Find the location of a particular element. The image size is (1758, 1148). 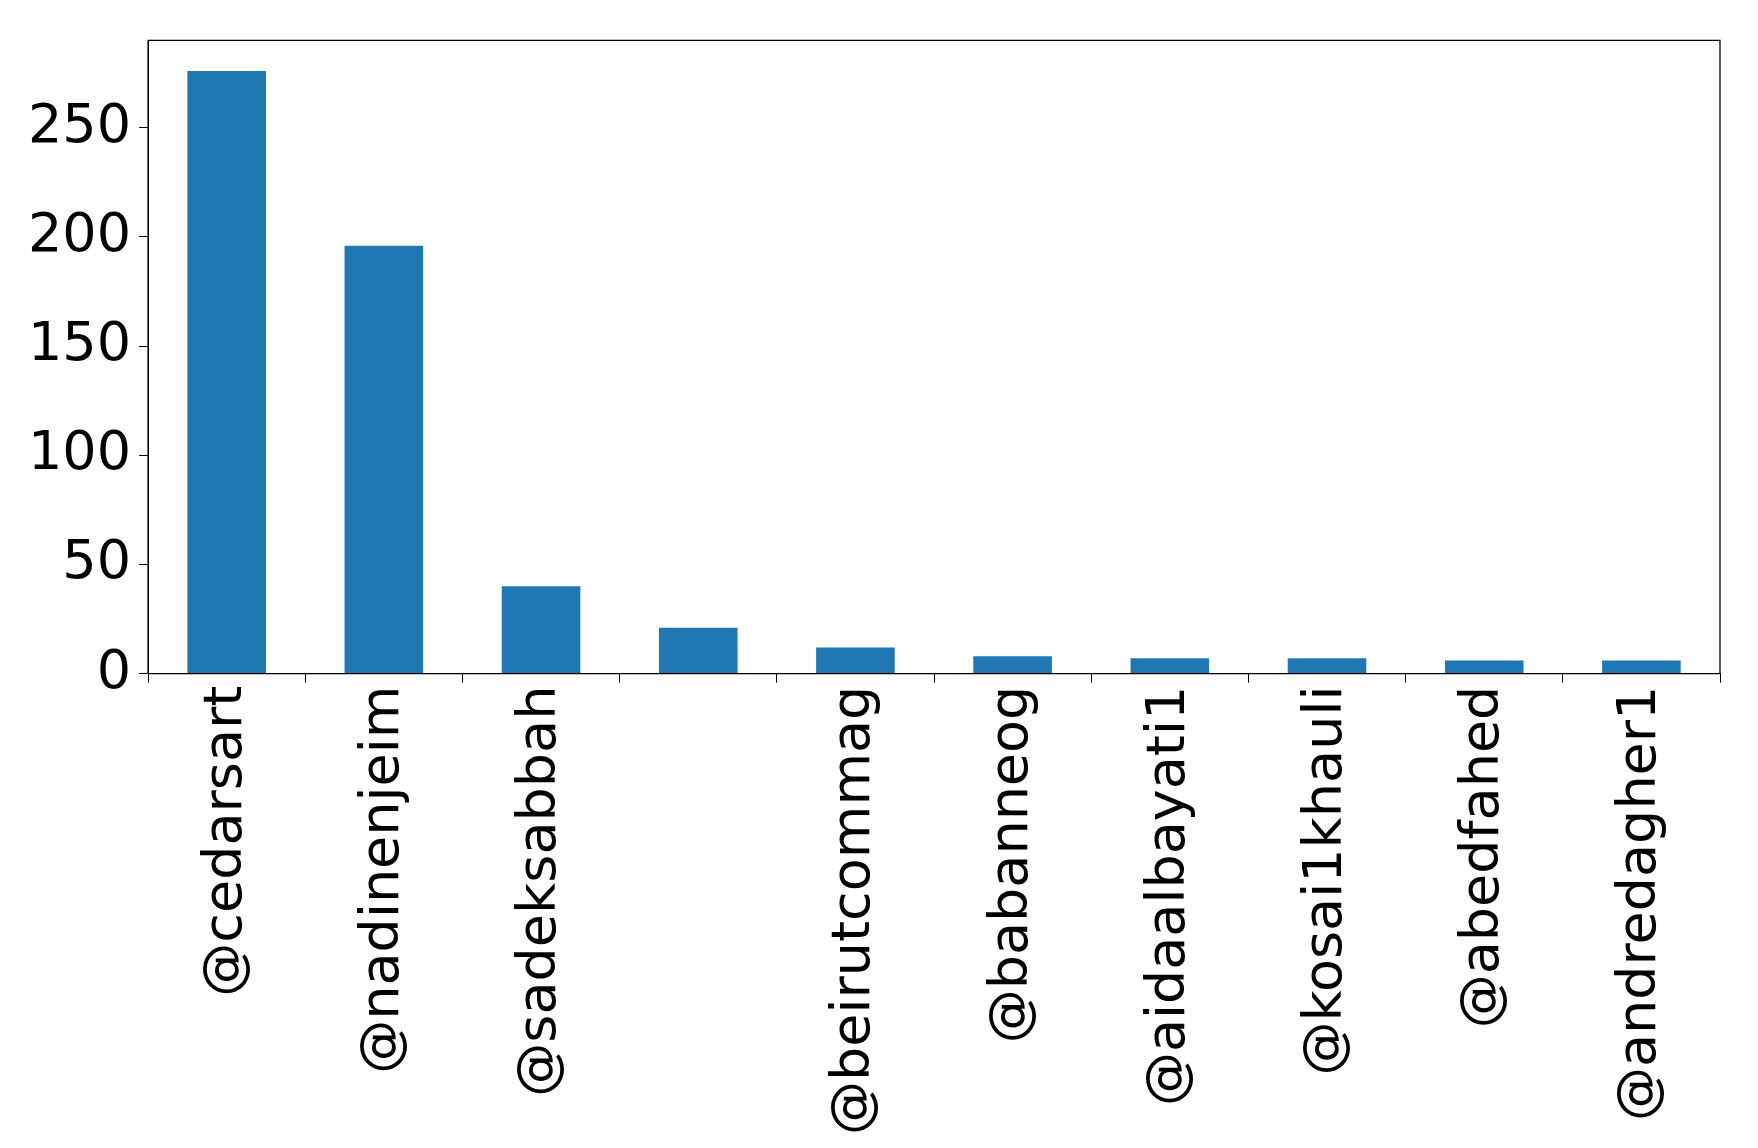

x-tick-label: @beirutcommag is located at coordinates (851, 910).